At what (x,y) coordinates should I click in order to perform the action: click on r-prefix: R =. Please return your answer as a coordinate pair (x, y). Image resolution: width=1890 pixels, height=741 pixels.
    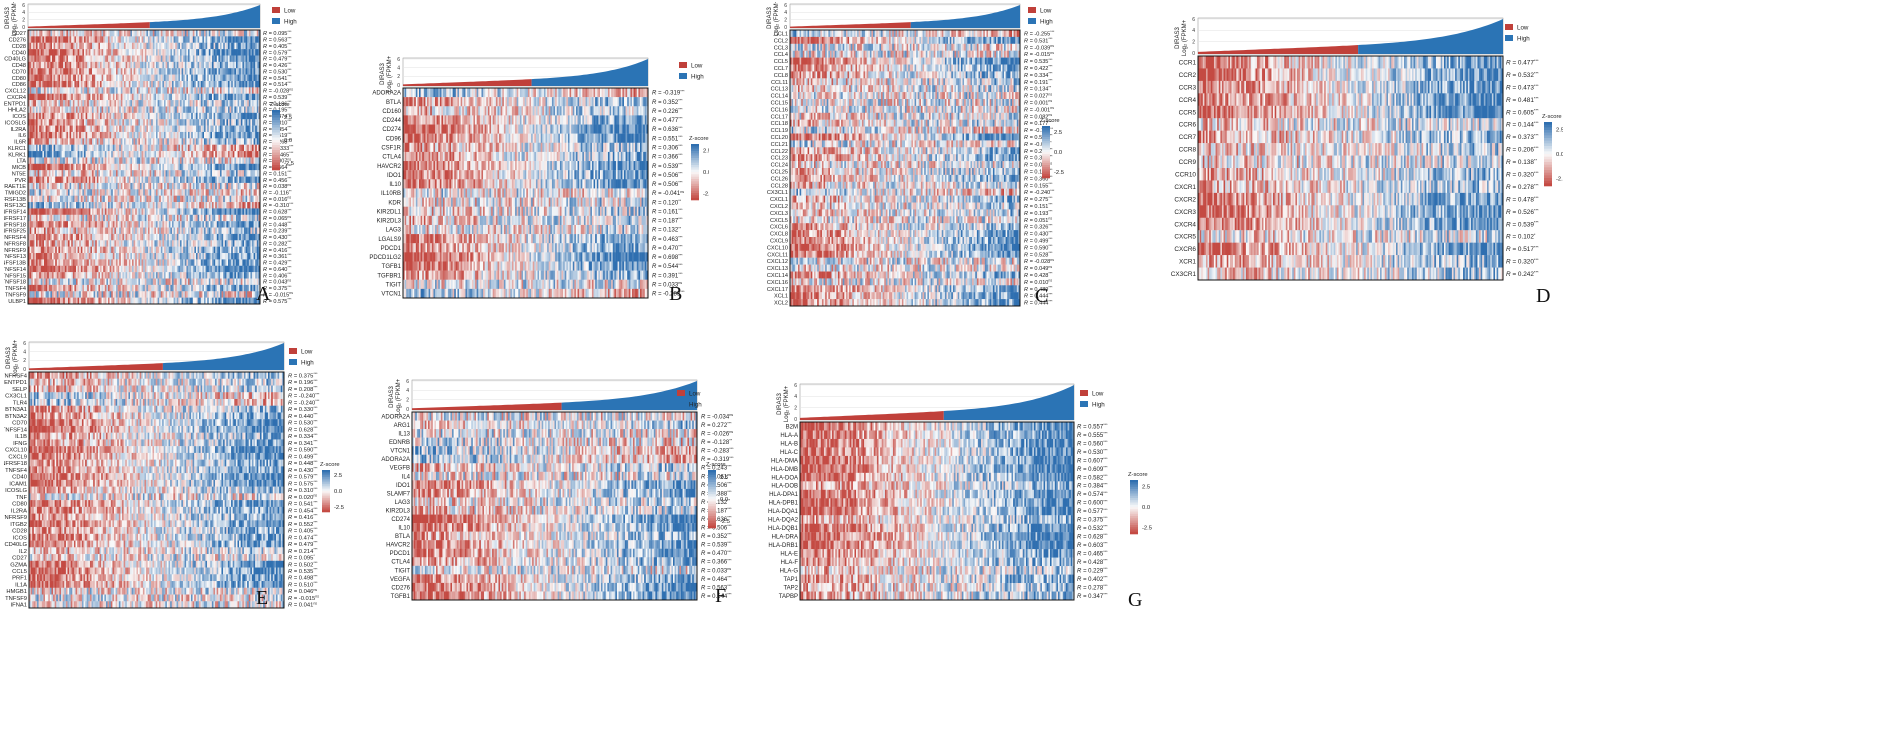
    Looking at the image, I should click on (268, 130).